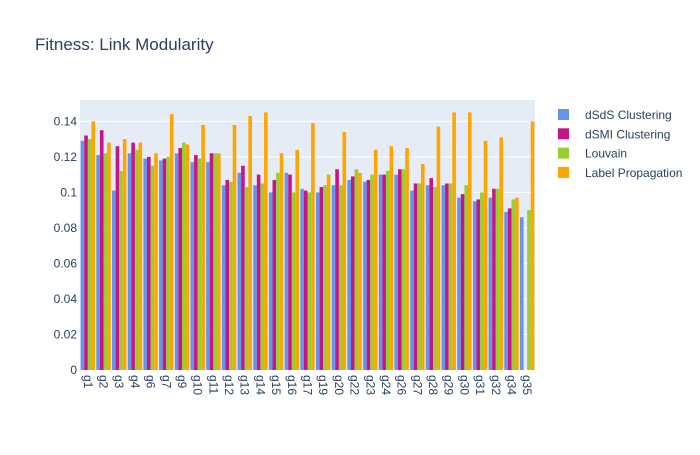  I want to click on bar-dsds-clustering-g22, so click(349, 274).